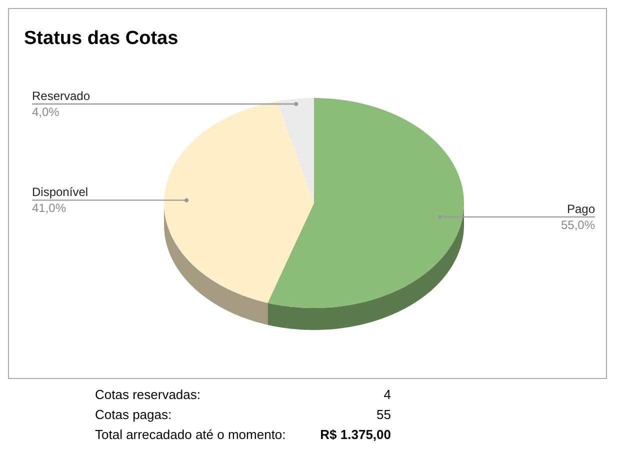 This screenshot has width=617, height=455. I want to click on slice-label: Pago, so click(581, 209).